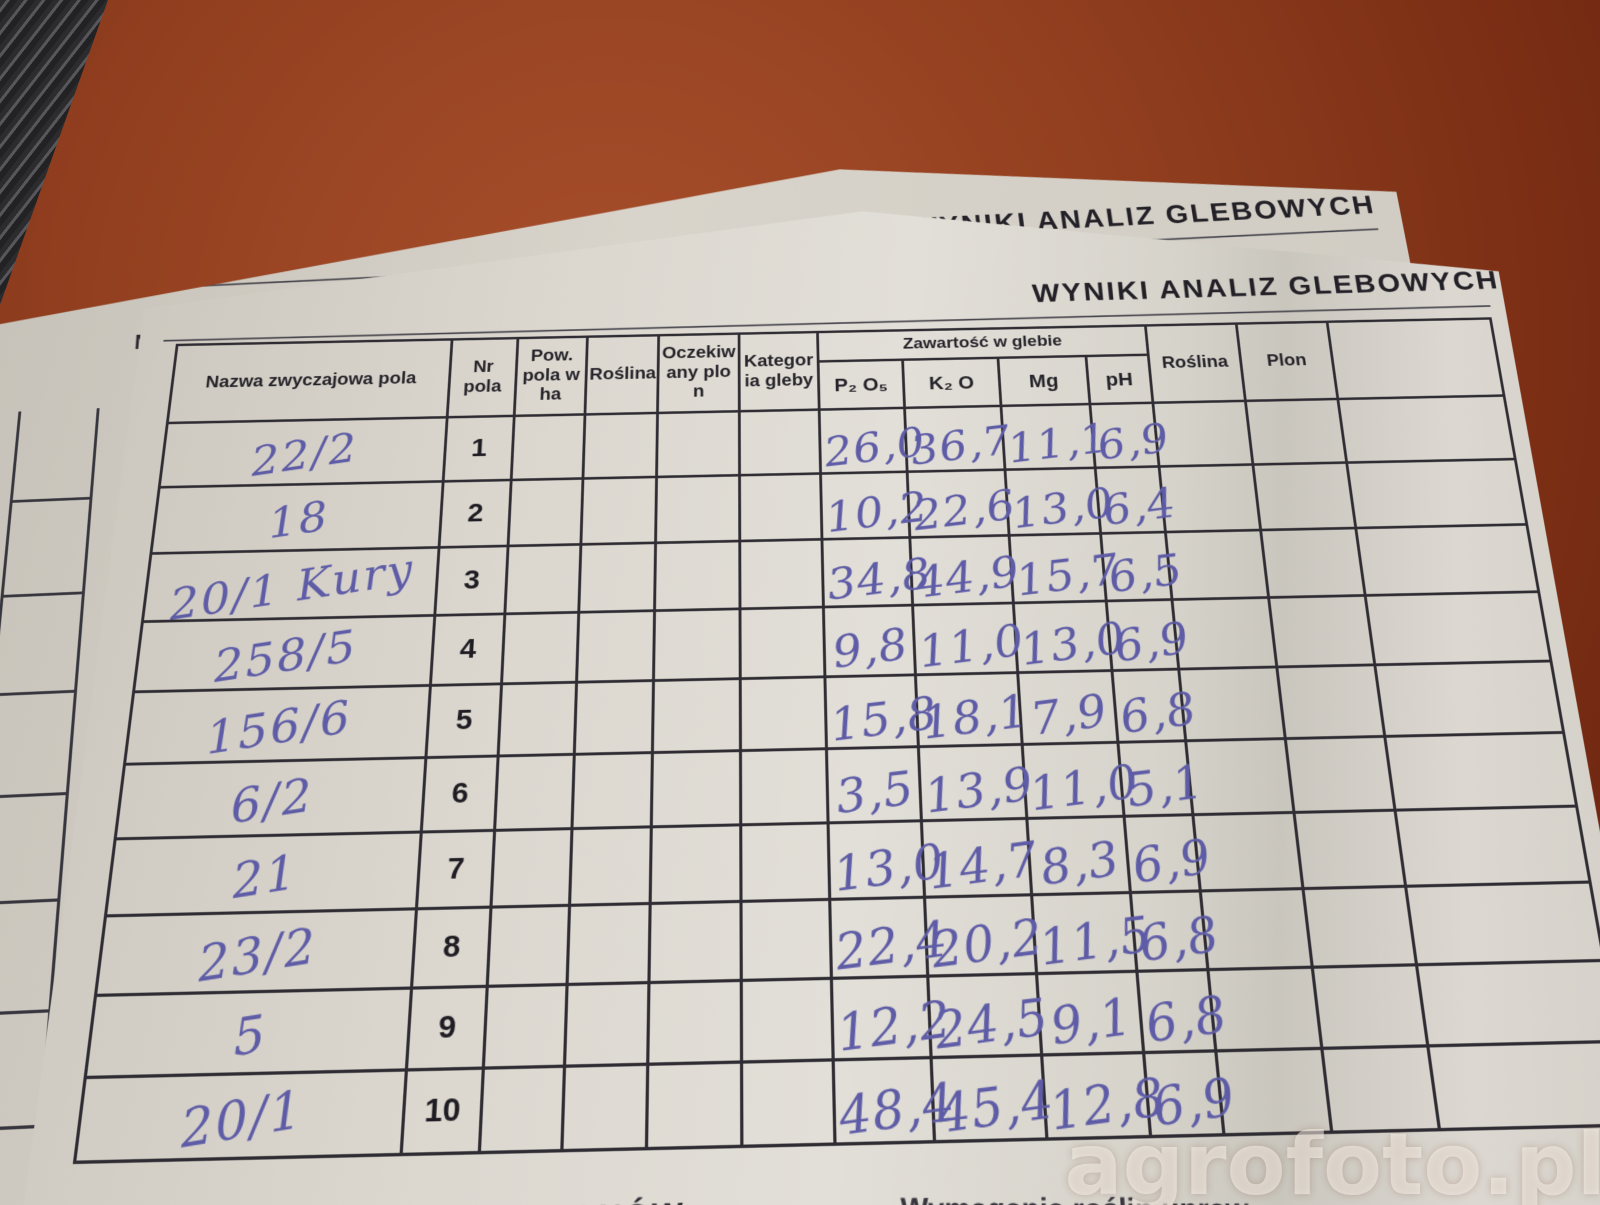  Describe the element at coordinates (1136, 566) in the screenshot. I see `ph-cell: 6,5` at that location.